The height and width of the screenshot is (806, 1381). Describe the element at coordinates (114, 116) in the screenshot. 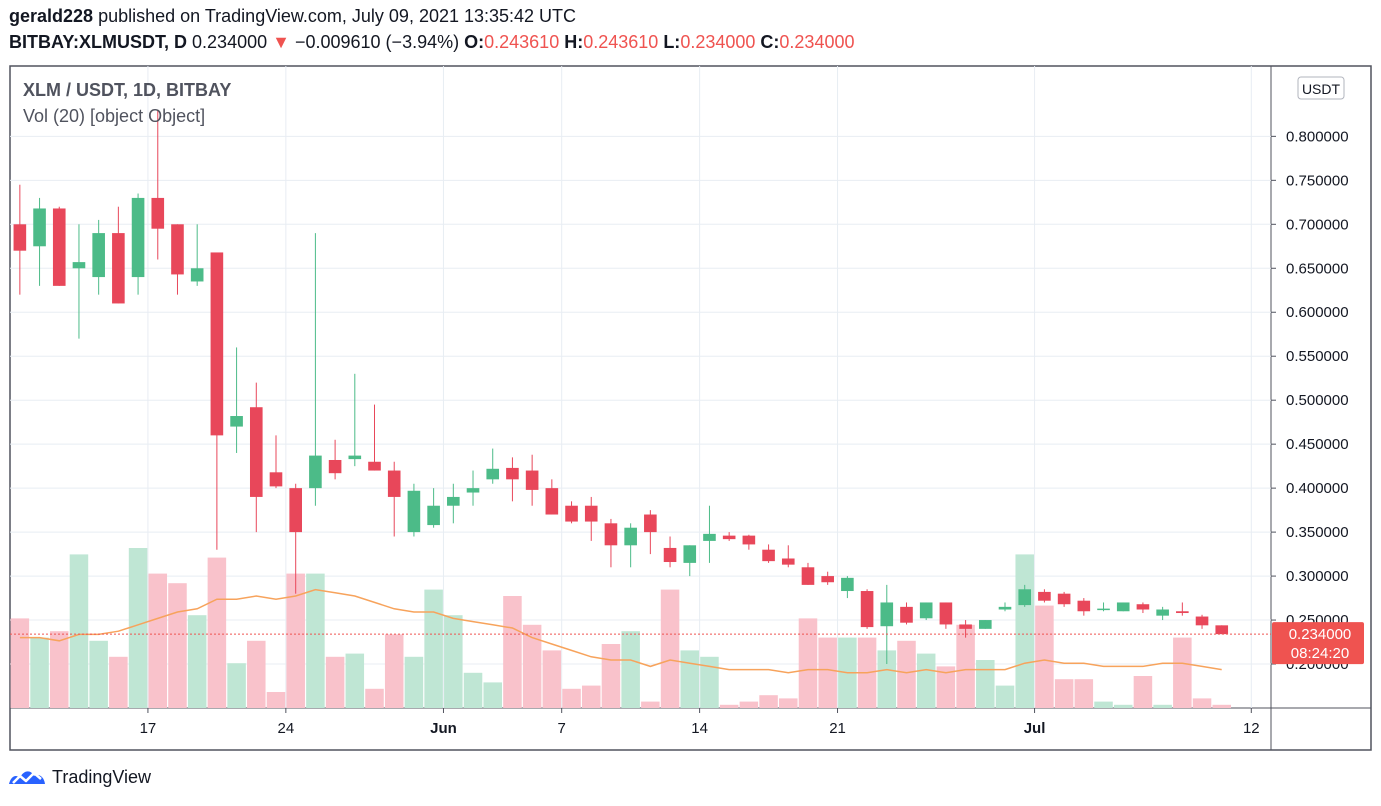

I see `volume-legend: Vol (20) [object Object]` at that location.